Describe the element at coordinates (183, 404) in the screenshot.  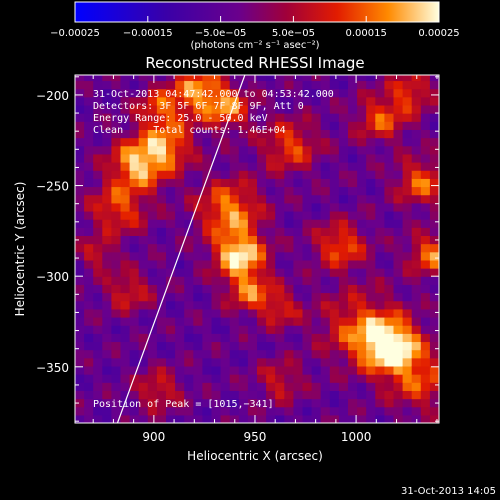
I see `peak-position-label: Position of Peak = [1015,−341]` at that location.